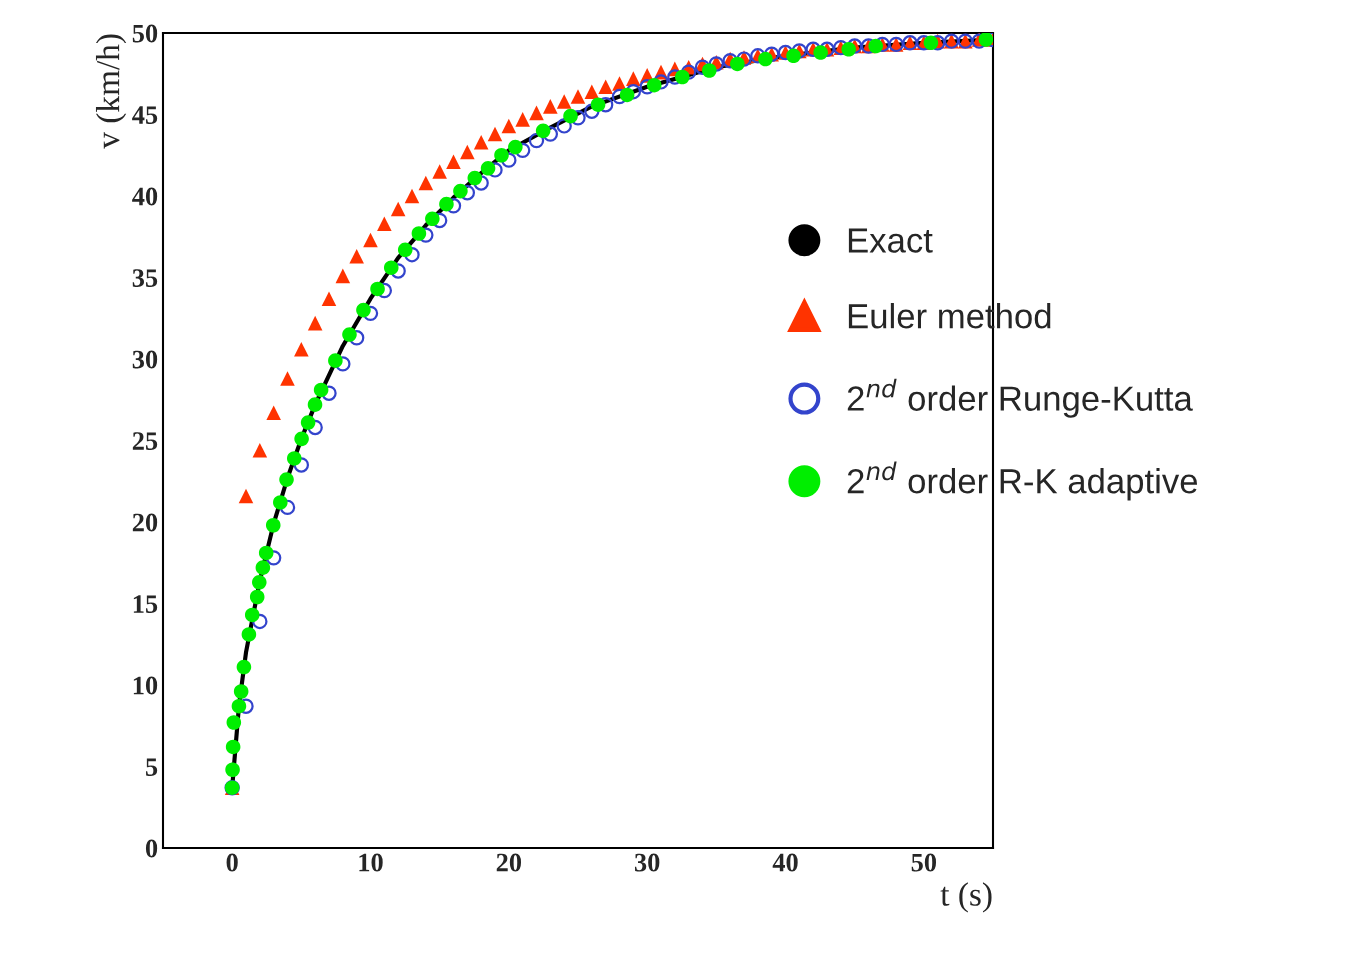 This screenshot has width=1358, height=960. What do you see at coordinates (924, 862) in the screenshot?
I see `x-tick-label: 50` at bounding box center [924, 862].